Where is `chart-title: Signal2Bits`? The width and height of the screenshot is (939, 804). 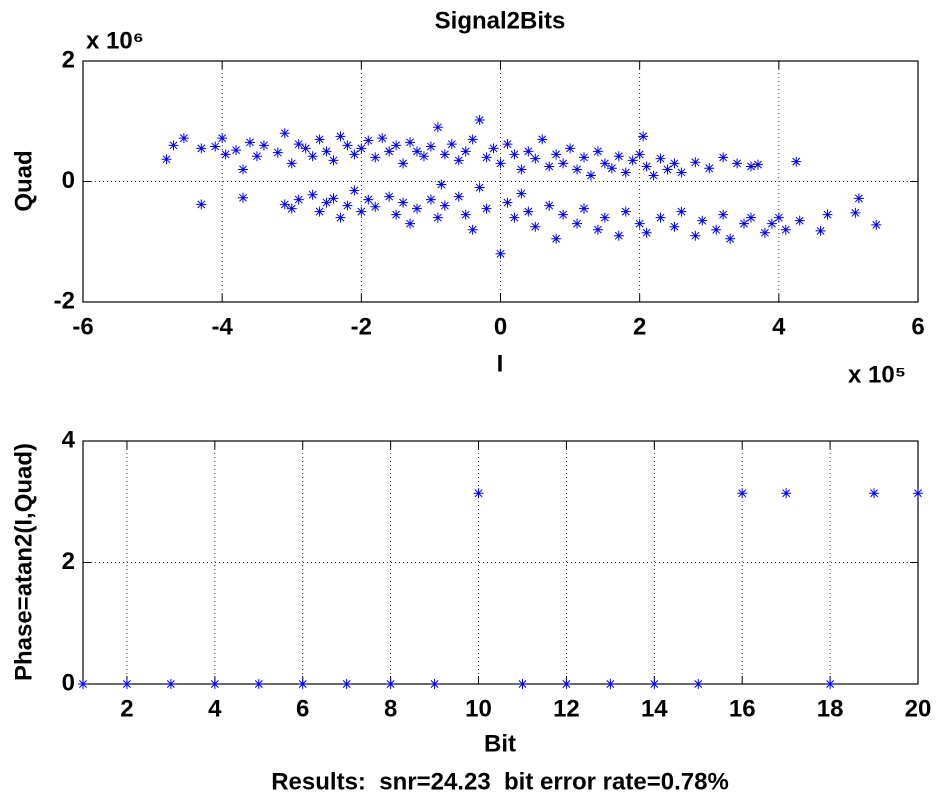
chart-title: Signal2Bits is located at coordinates (500, 20).